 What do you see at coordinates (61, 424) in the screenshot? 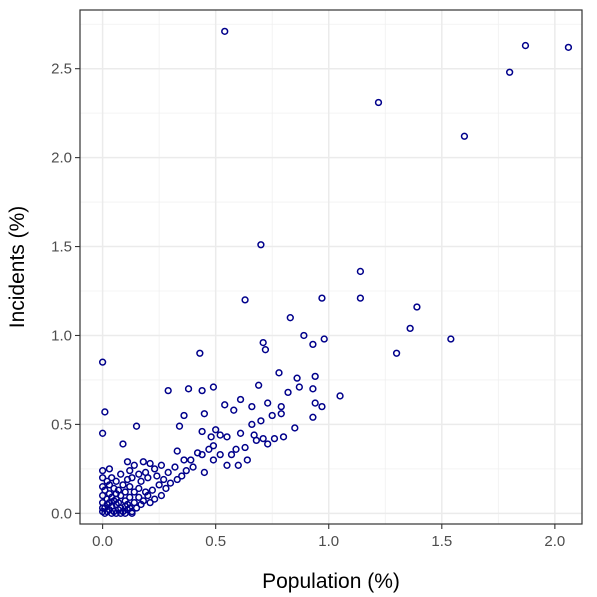
I see `y-tick-label: 0.5` at bounding box center [61, 424].